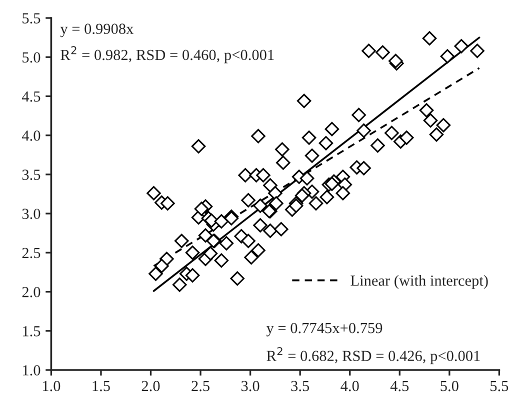 The image size is (512, 400). What do you see at coordinates (499, 386) in the screenshot?
I see `x-tick-label: 5.5` at bounding box center [499, 386].